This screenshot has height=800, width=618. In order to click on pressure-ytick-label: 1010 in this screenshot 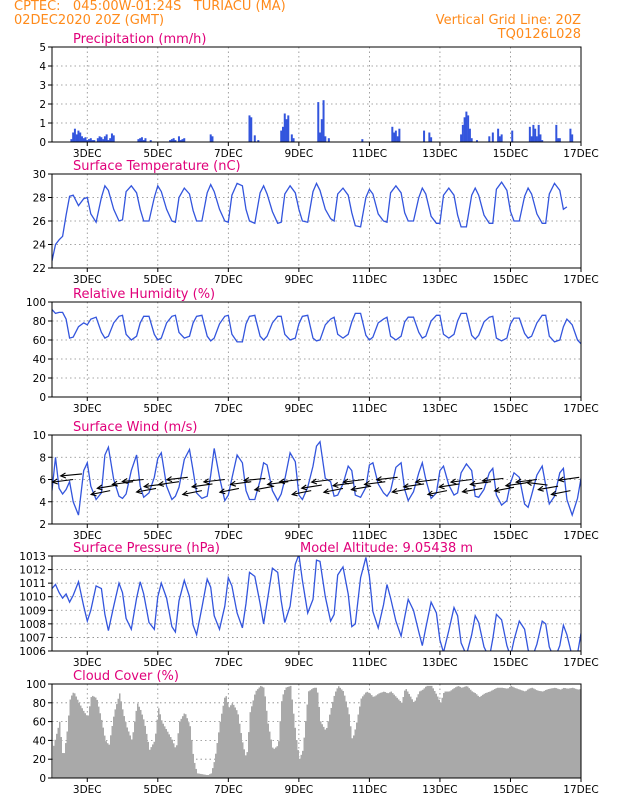, I will do `click(32, 598)`.